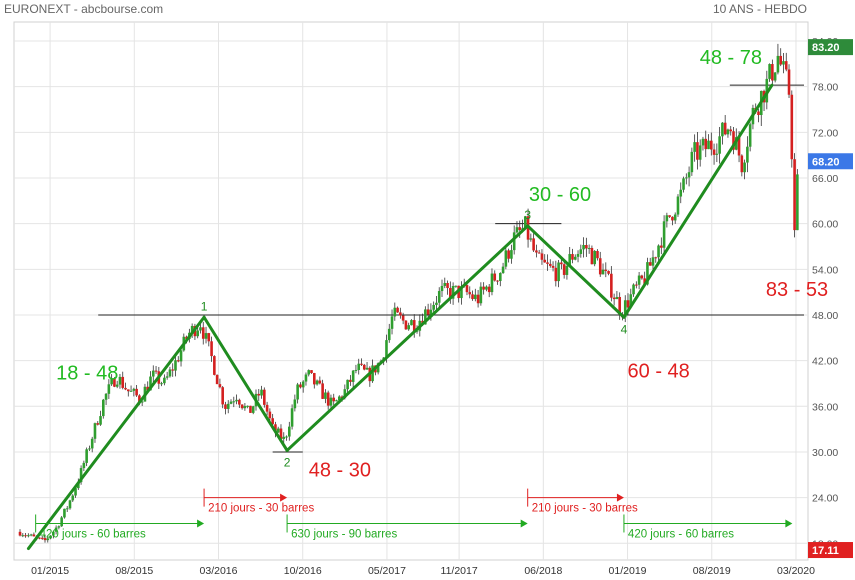 Image resolution: width=855 pixels, height=580 pixels. Describe the element at coordinates (825, 133) in the screenshot. I see `y-tick-label: 72.00` at that location.